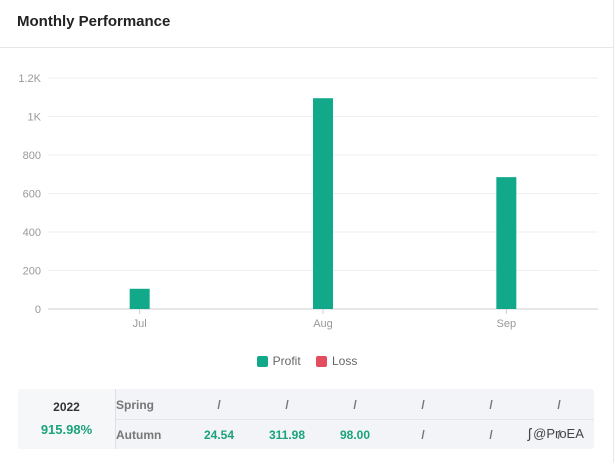 The width and height of the screenshot is (616, 463). I want to click on y-tick-label: 400, so click(32, 233).